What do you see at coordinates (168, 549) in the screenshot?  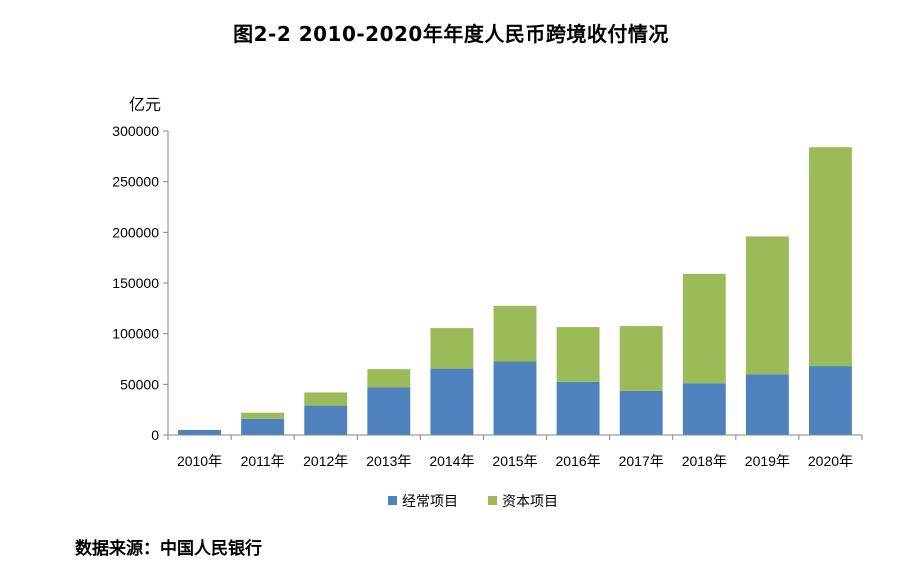 I see `data-source-note: 数据来源：中国人民银行` at bounding box center [168, 549].